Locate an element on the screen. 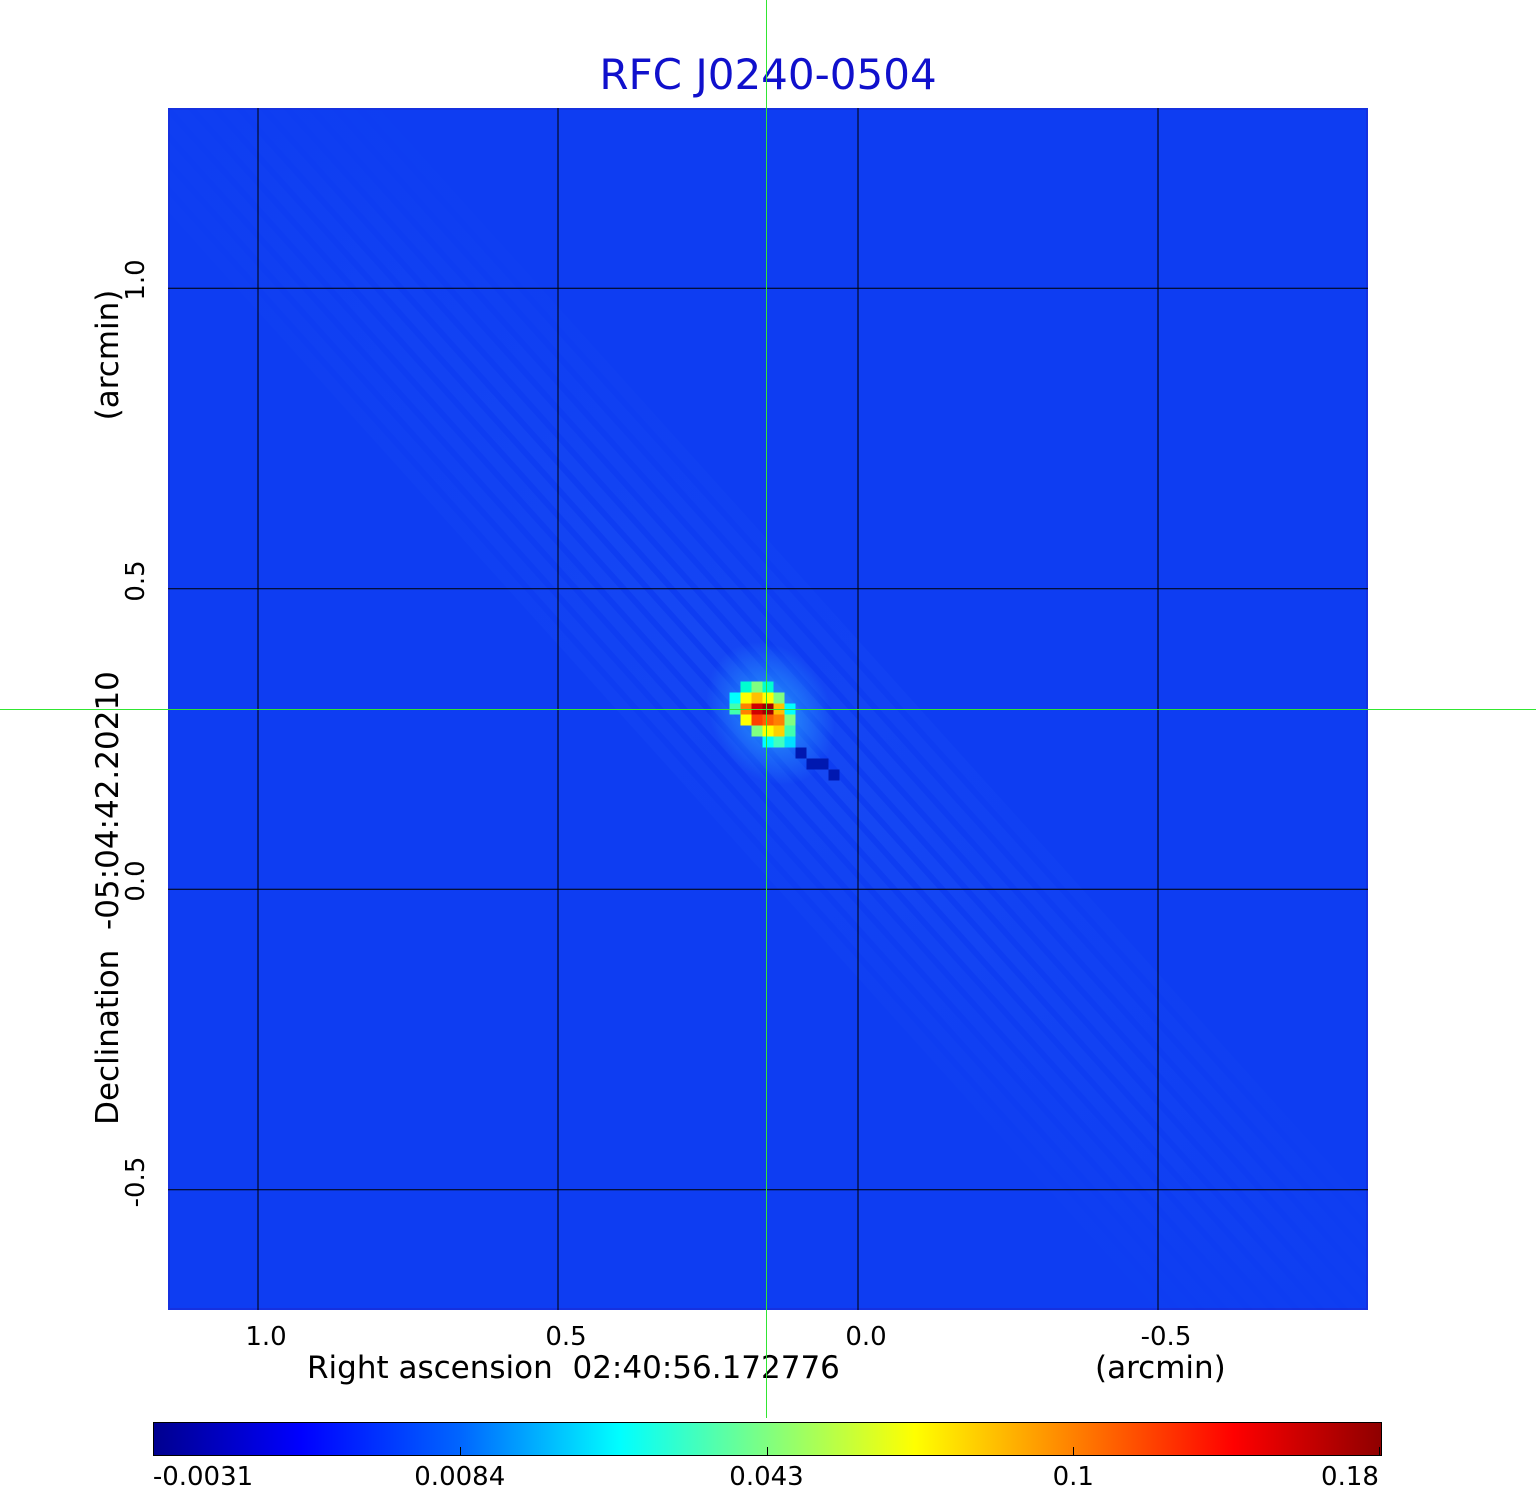 The height and width of the screenshot is (1511, 1536). colorbar-tick-label: 0.0084 is located at coordinates (460, 1477).